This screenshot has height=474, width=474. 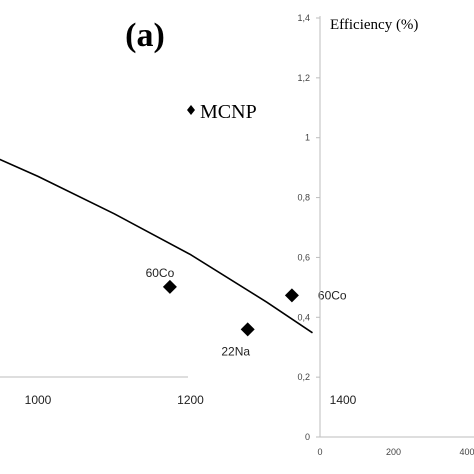 I want to click on panel-a-legend: MCNP, so click(x=222, y=112).